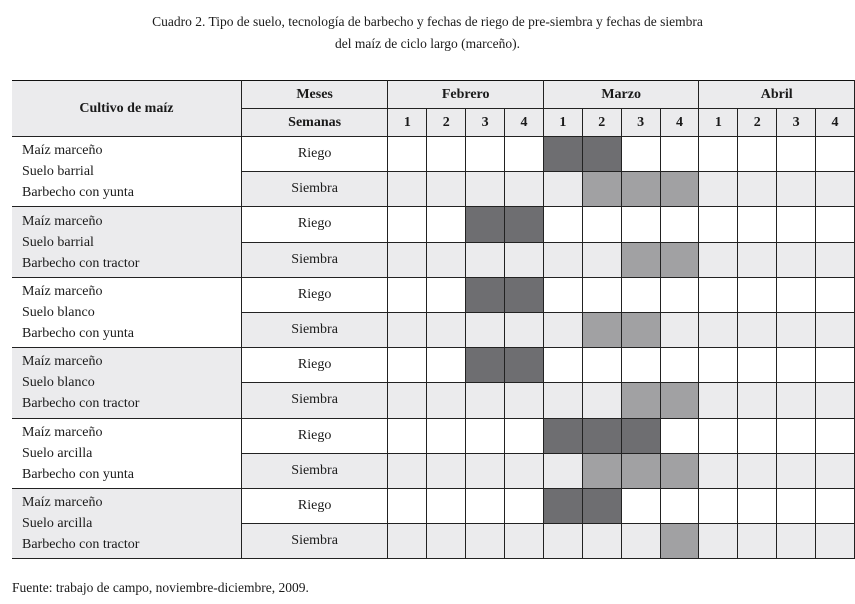 The image size is (855, 604). I want to click on header-week: 3, so click(796, 122).